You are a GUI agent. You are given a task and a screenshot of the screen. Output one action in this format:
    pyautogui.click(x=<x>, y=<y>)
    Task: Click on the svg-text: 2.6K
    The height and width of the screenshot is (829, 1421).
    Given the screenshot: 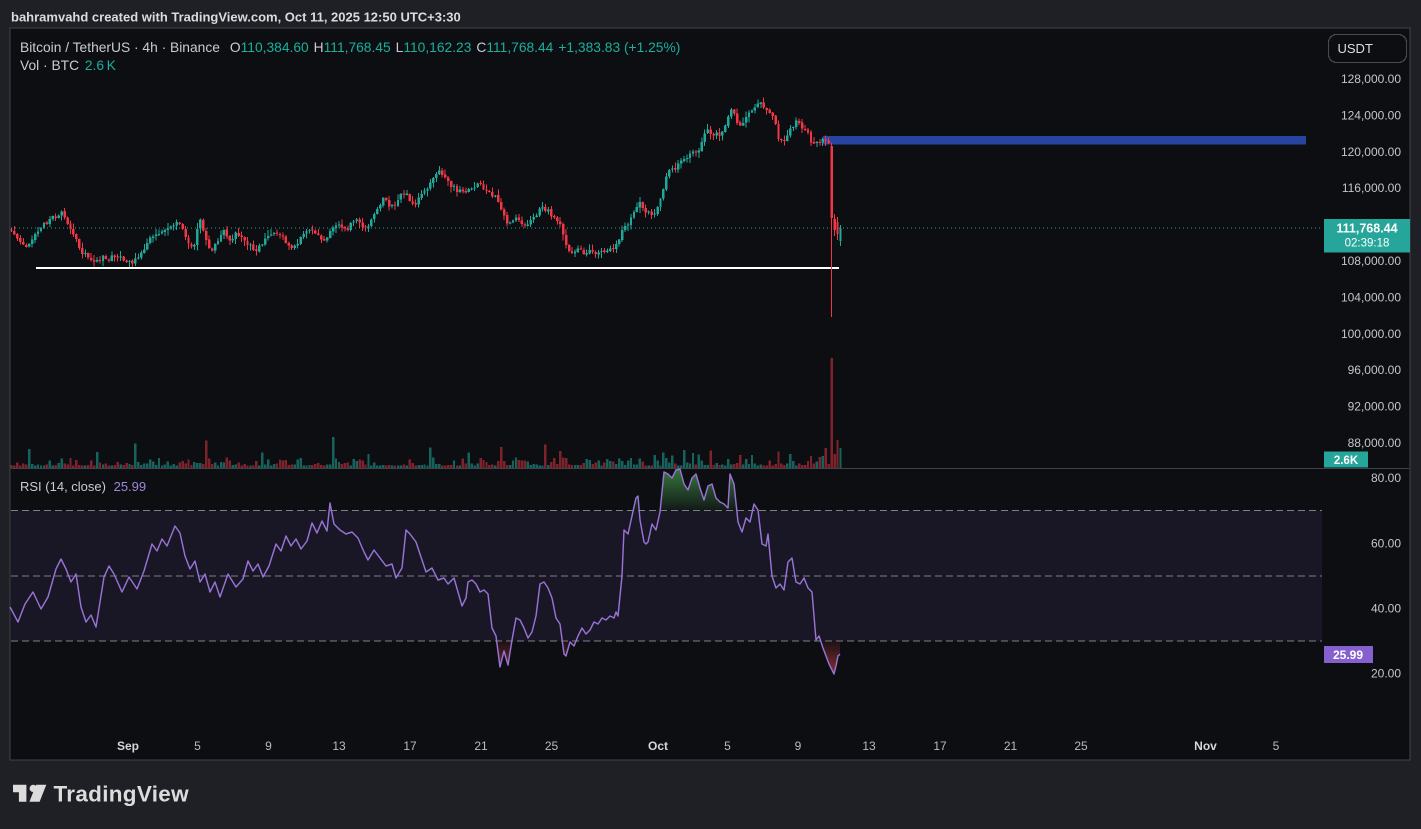 What is the action you would take?
    pyautogui.click(x=1346, y=461)
    